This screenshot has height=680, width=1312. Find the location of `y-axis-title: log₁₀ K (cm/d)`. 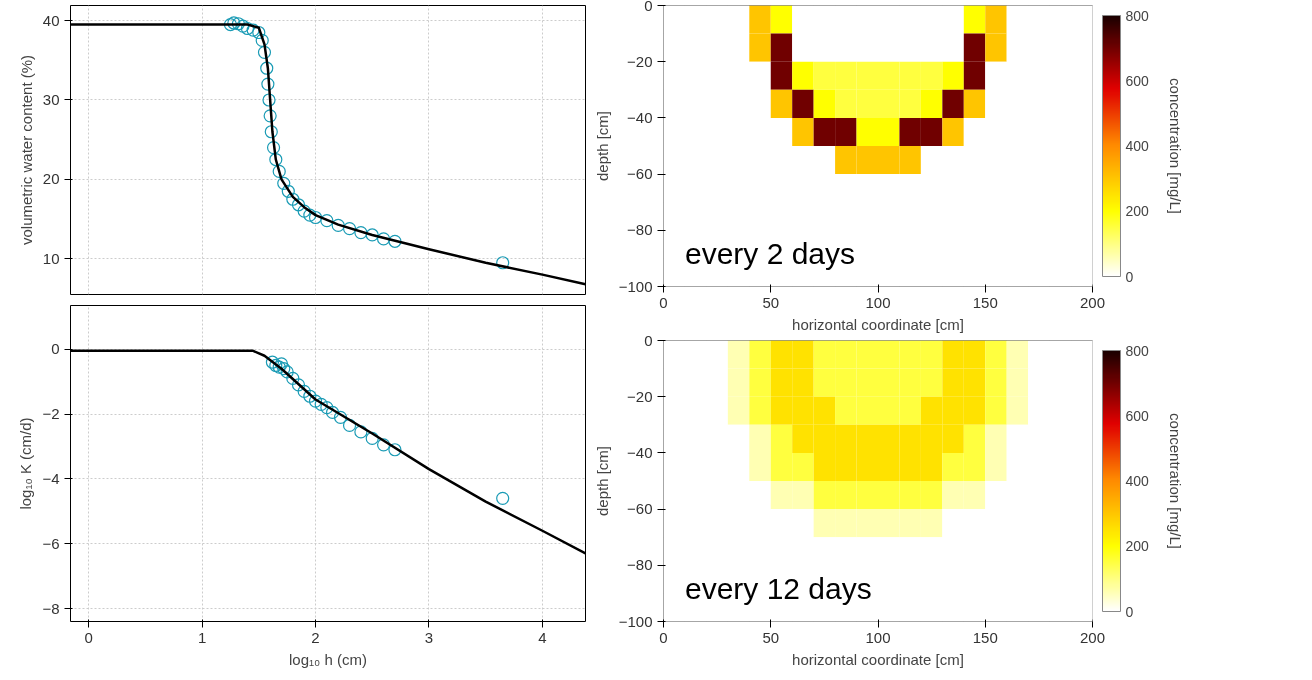

y-axis-title: log₁₀ K (cm/d) is located at coordinates (26, 463).